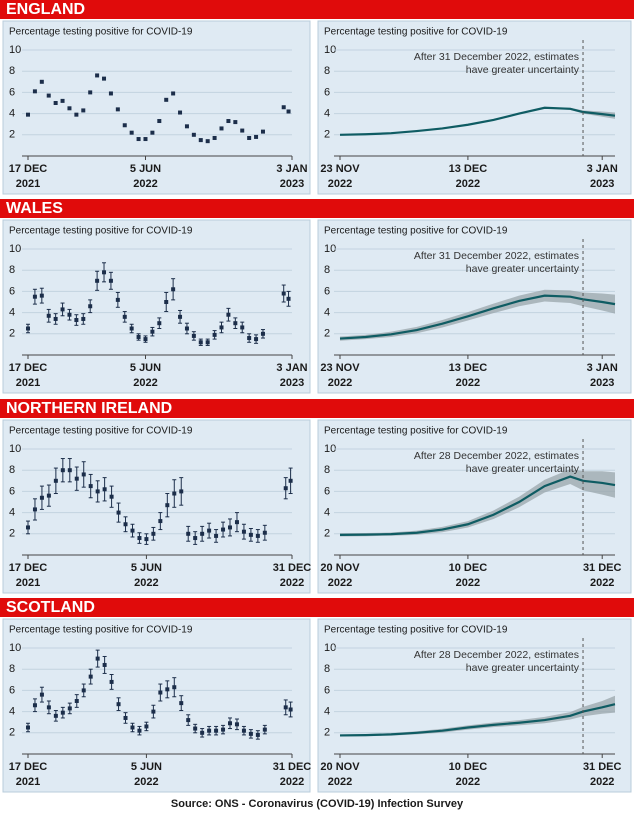 Image resolution: width=634 pixels, height=815 pixels. I want to click on x-tick-label: 13 DEC, so click(468, 368).